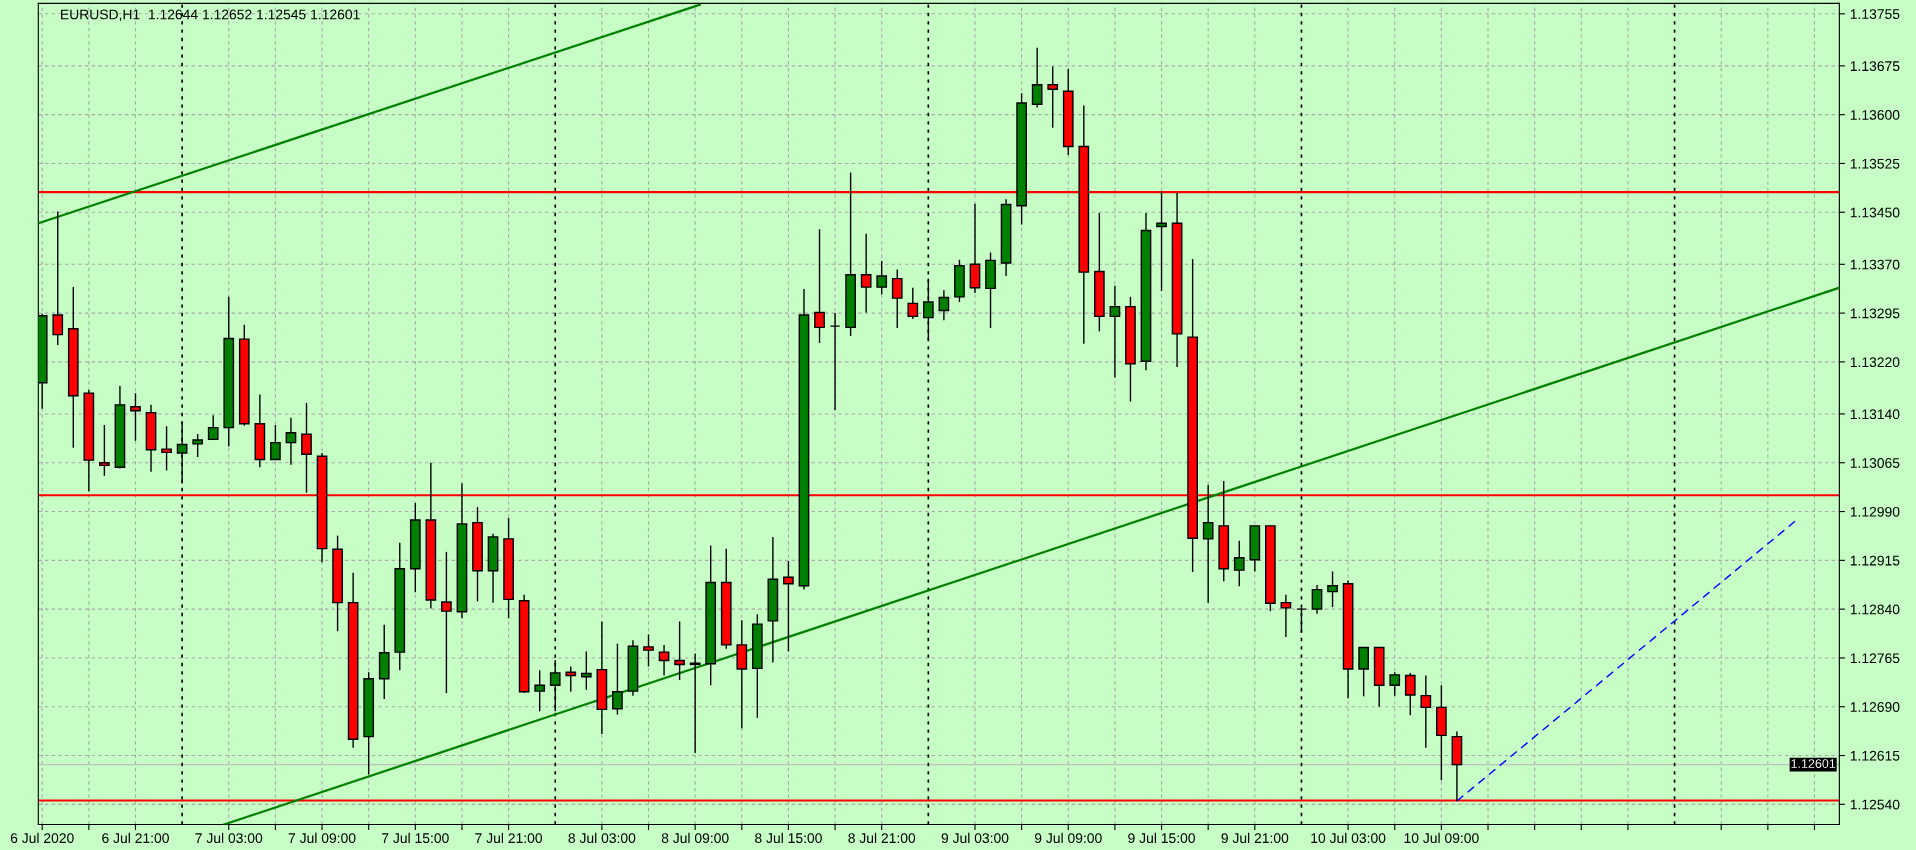 The image size is (1916, 850). I want to click on chart-title: EURUSD,H1 1.12644 1.12652 1.12545 1.12601, so click(210, 15).